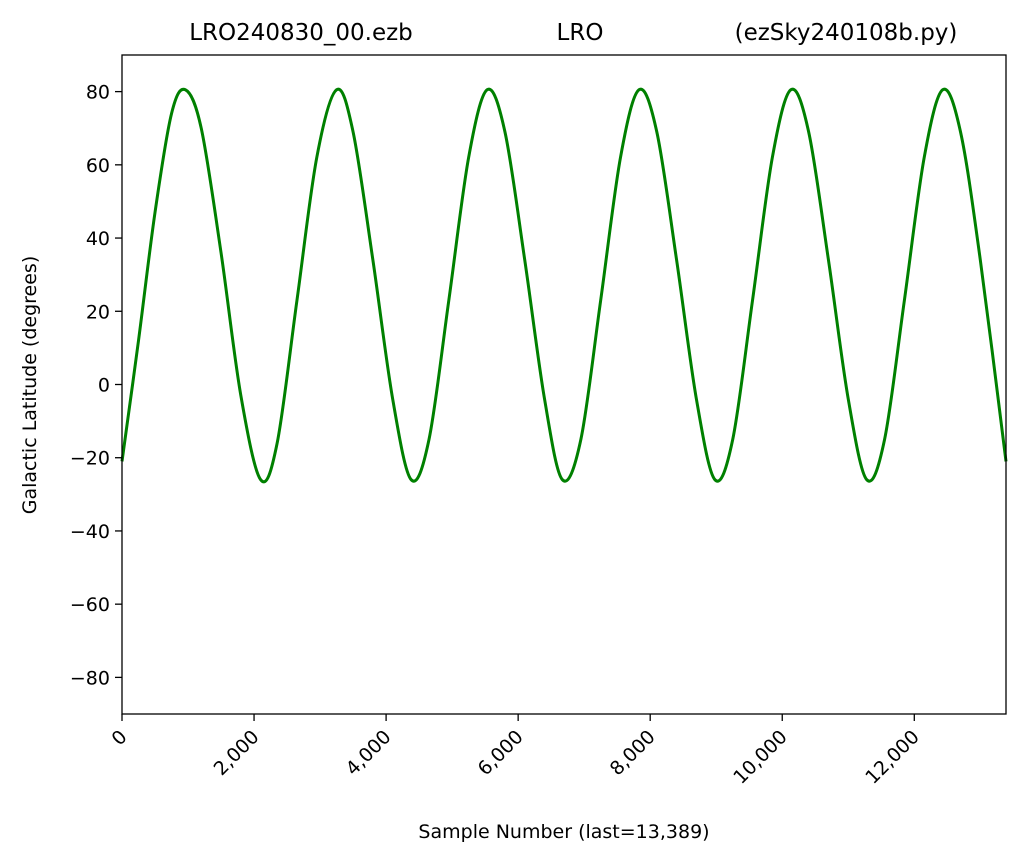 The image size is (1024, 863). Describe the element at coordinates (90, 678) in the screenshot. I see `y-tick-label: −80` at that location.